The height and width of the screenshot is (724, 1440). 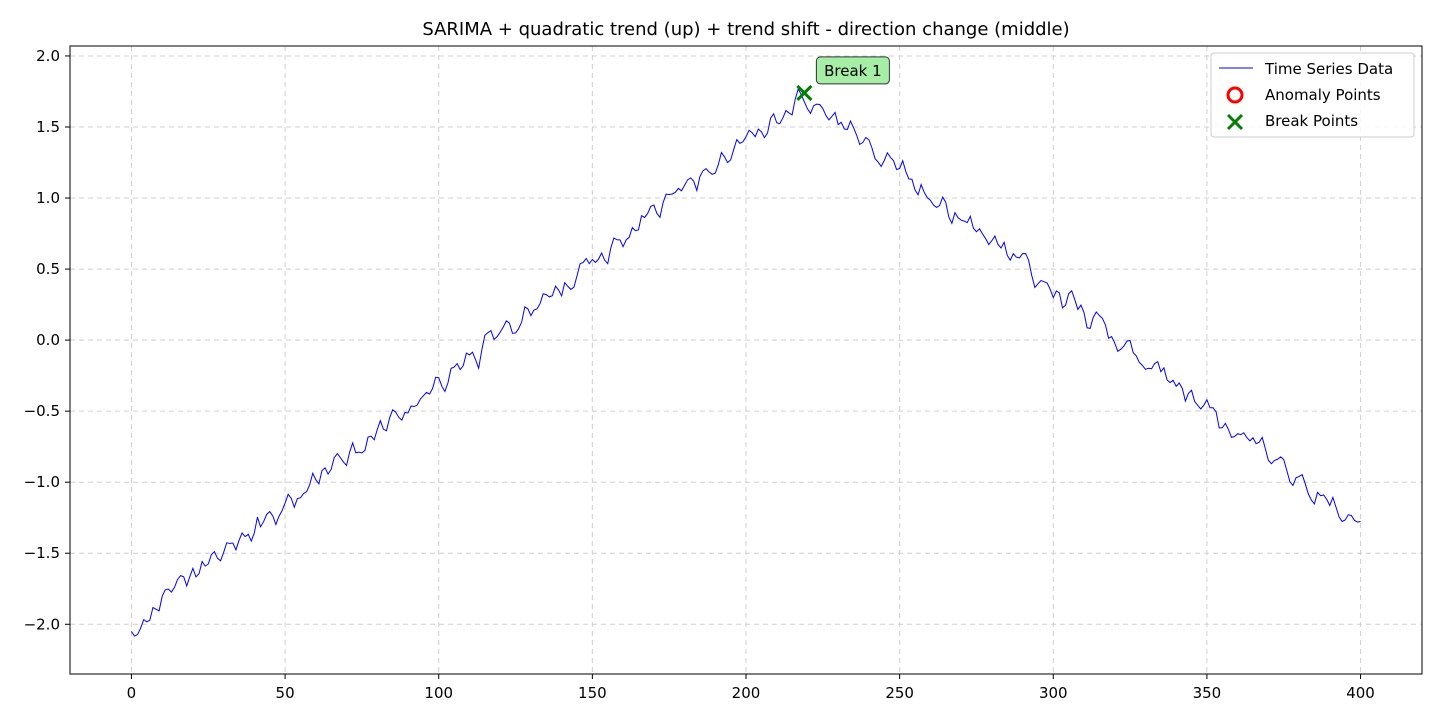 What do you see at coordinates (285, 693) in the screenshot?
I see `x-tick-label: 50` at bounding box center [285, 693].